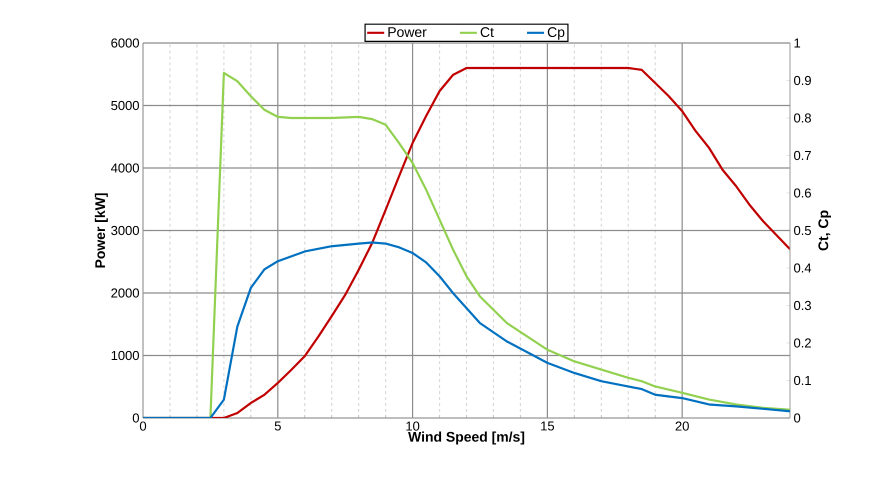  I want to click on x-tick-label: 15, so click(547, 426).